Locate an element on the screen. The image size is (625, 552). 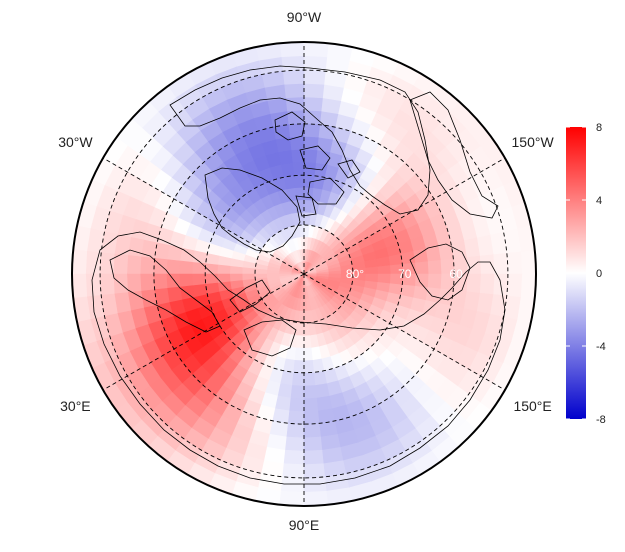
colorbar: 8 4 0 -4 -8 is located at coordinates (586, 274).